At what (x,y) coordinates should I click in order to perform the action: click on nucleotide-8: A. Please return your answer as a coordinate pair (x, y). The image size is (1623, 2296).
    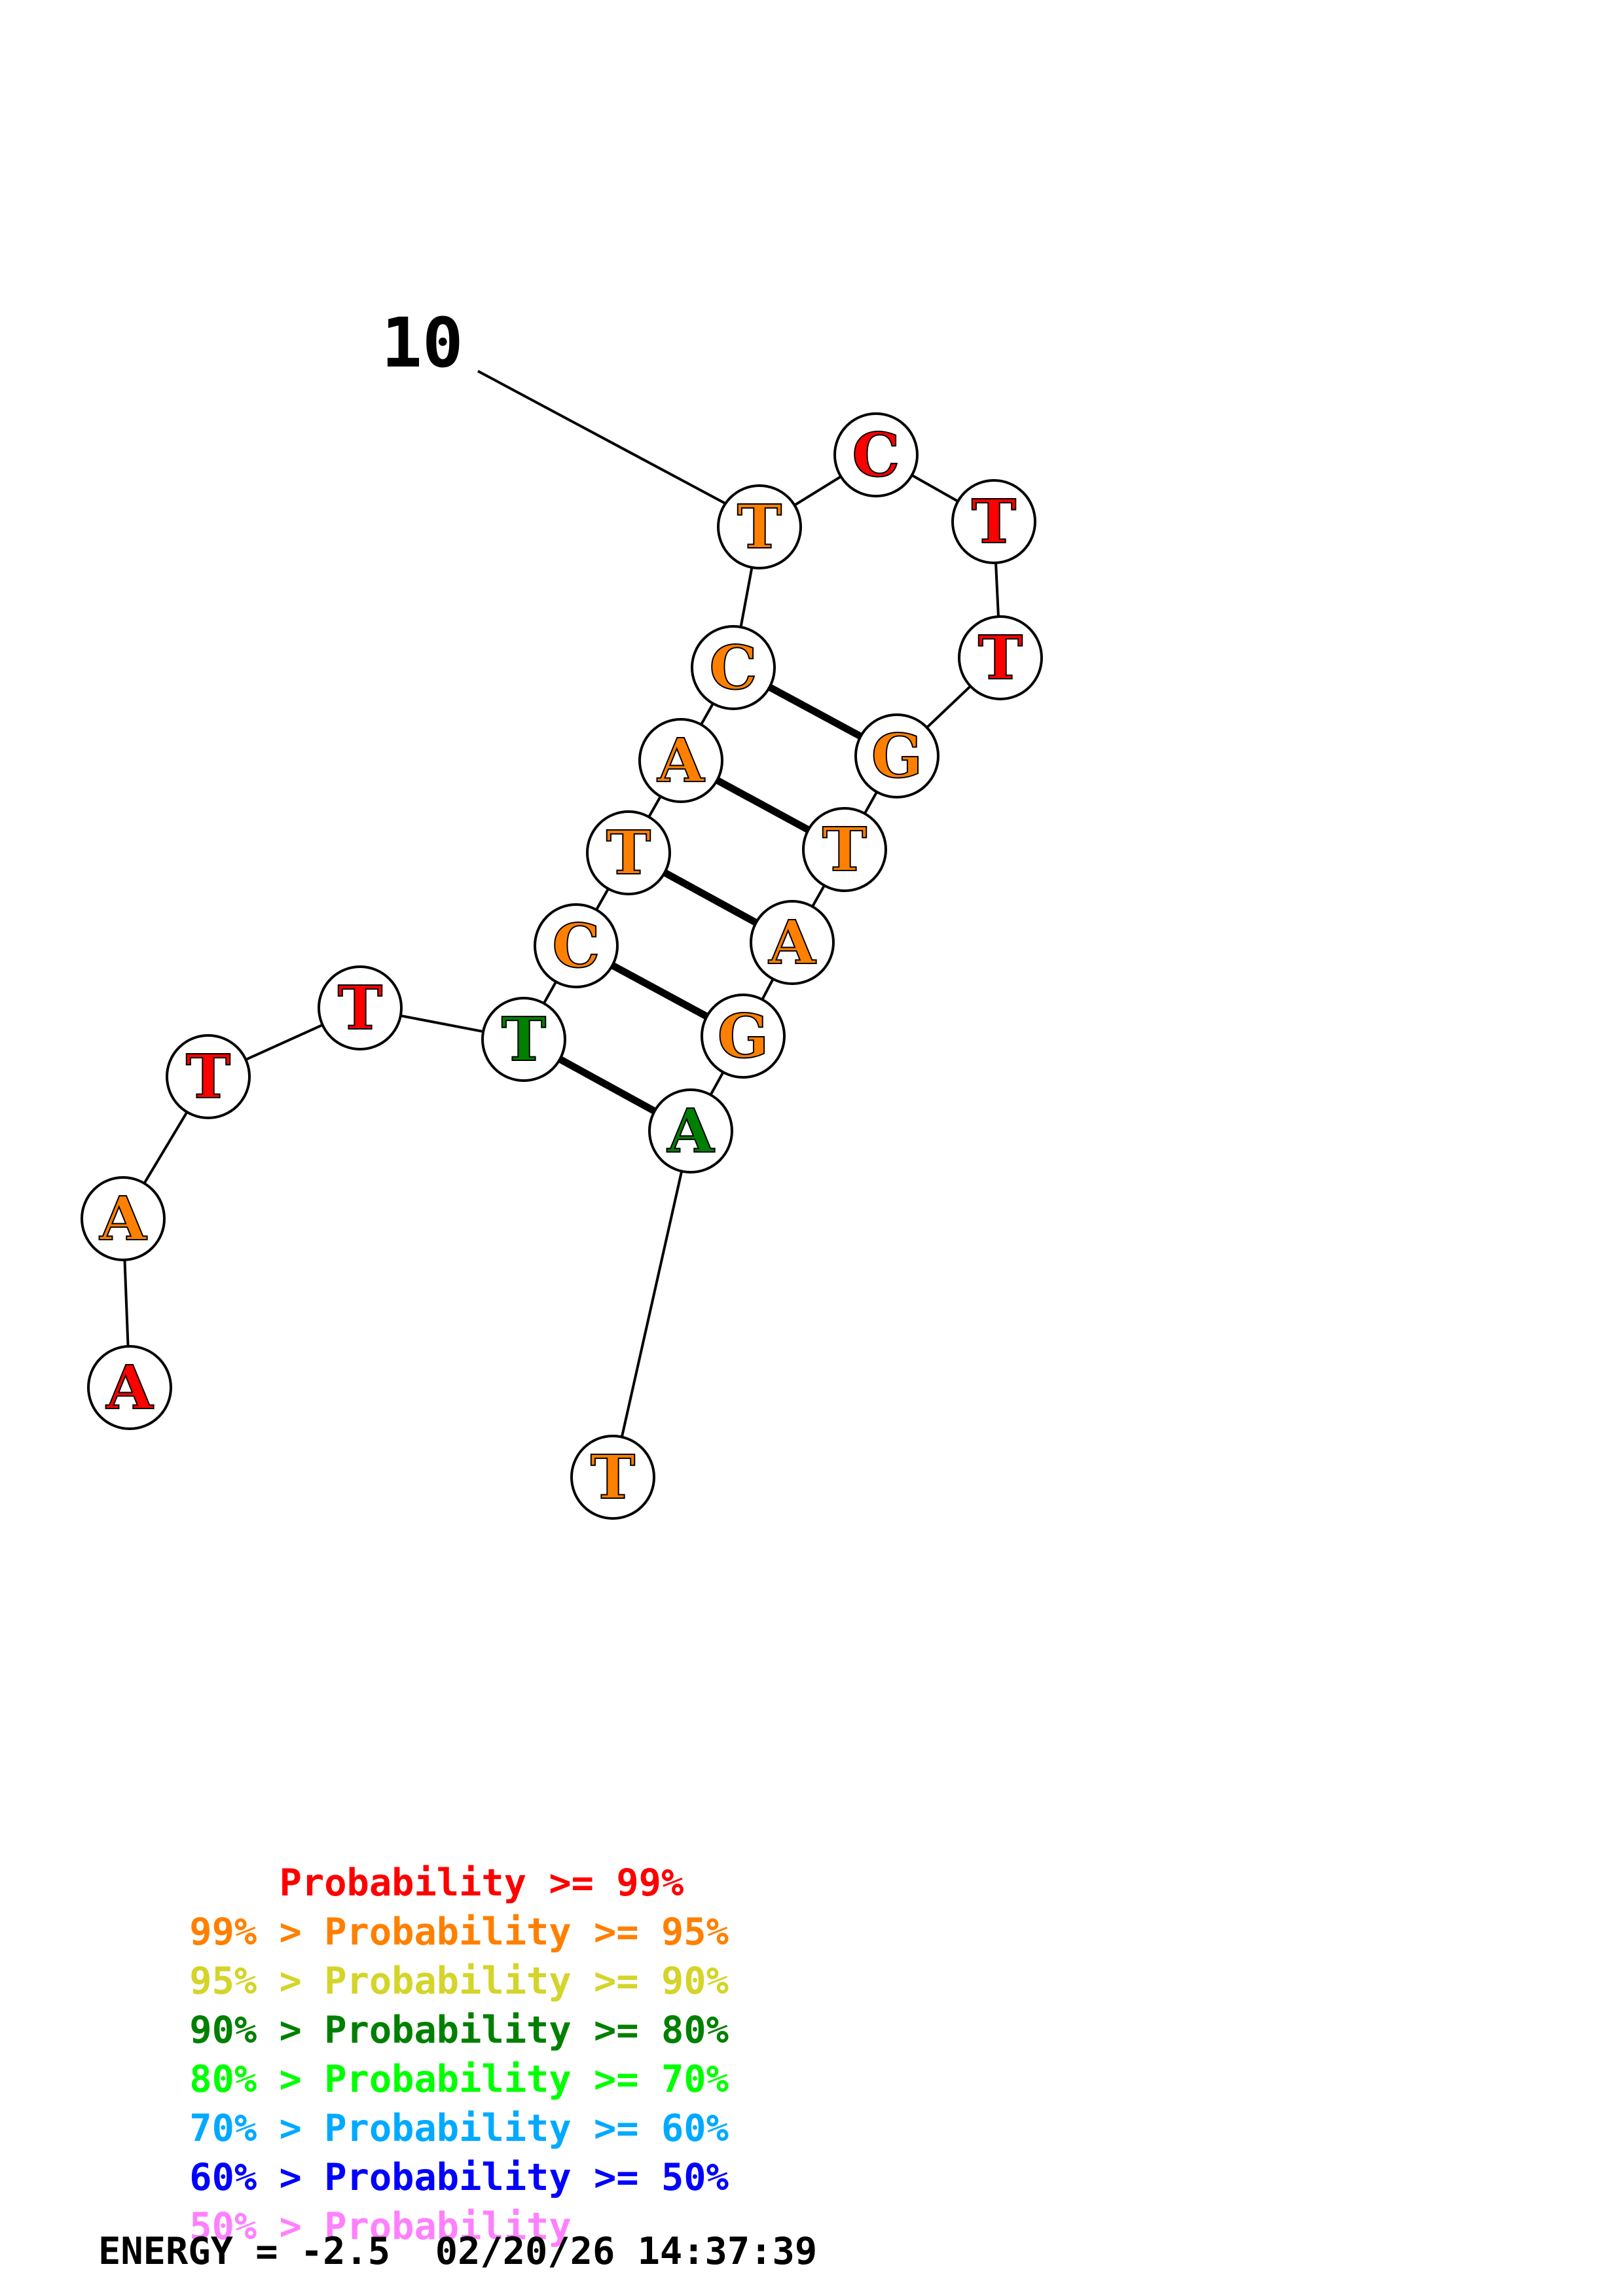
    Looking at the image, I should click on (680, 760).